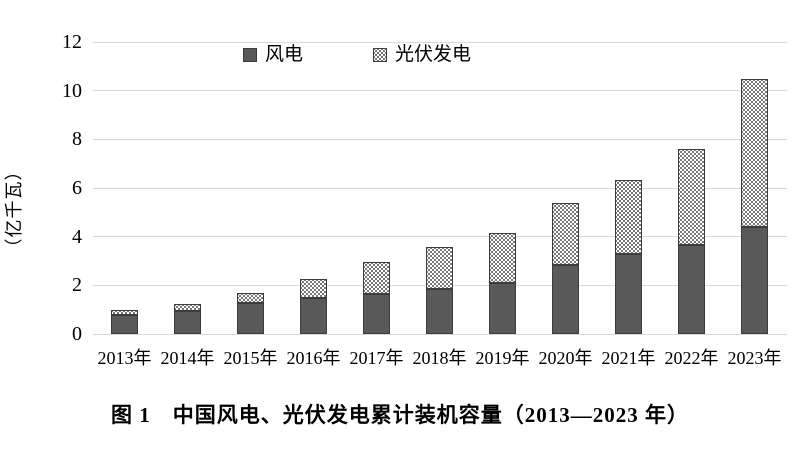  I want to click on x-tick-label: 2013年, so click(124, 358).